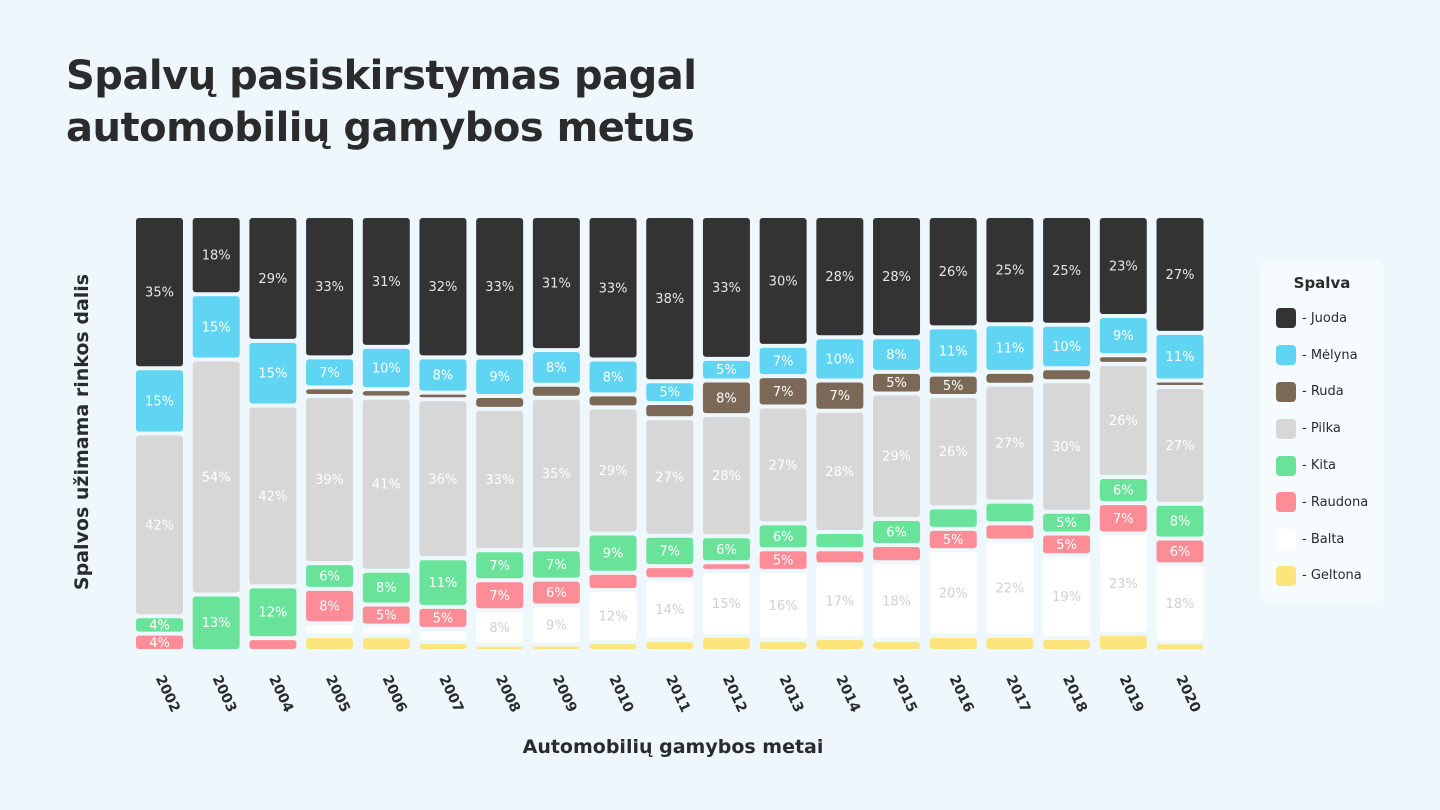 The width and height of the screenshot is (1440, 810). I want to click on x-tick-label: 2008, so click(507, 694).